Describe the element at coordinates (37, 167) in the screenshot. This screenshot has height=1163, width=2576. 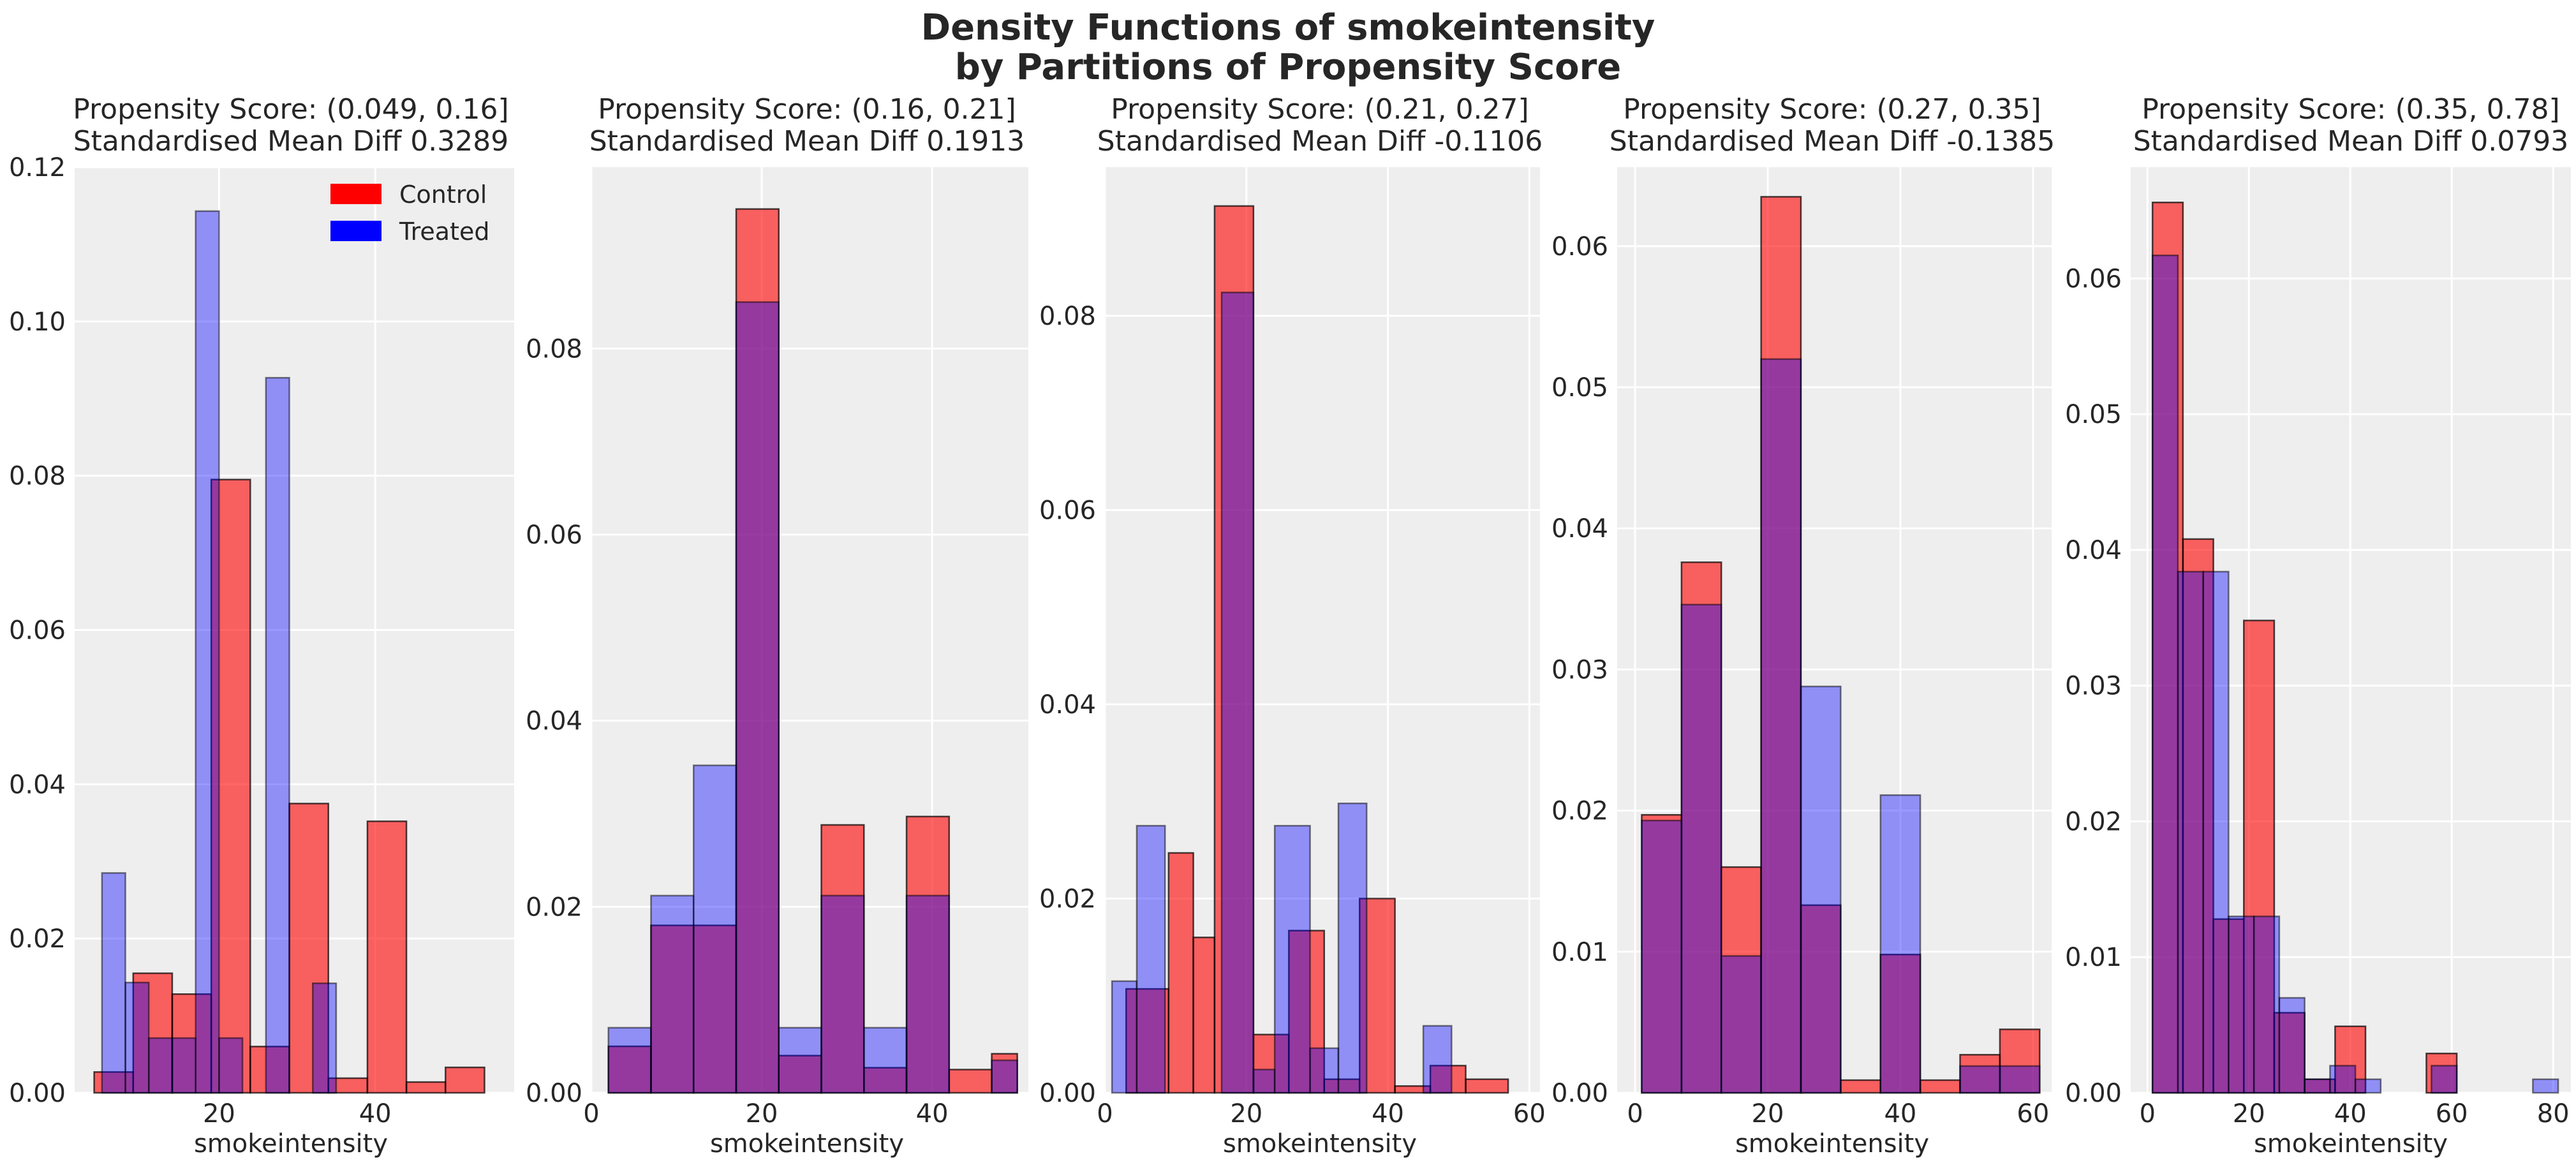
I see `y-tick-label: 0.12` at that location.